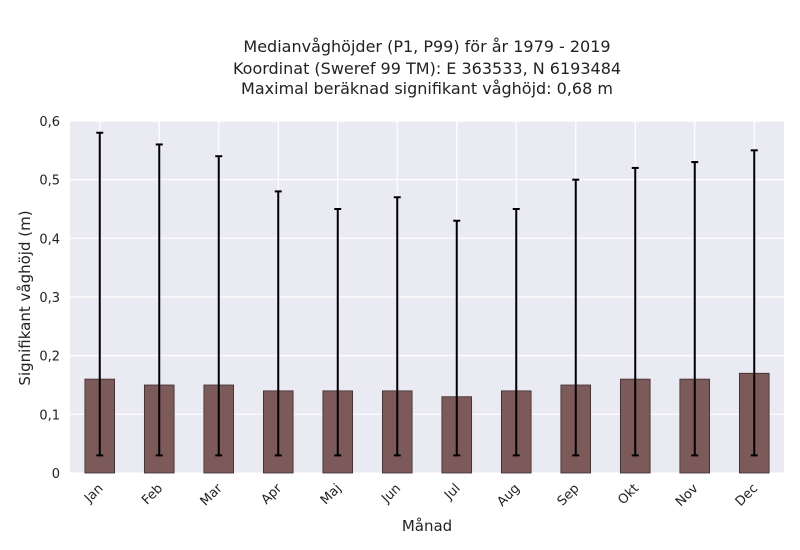 Image resolution: width=800 pixels, height=550 pixels. What do you see at coordinates (569, 495) in the screenshot?
I see `x-tick-label: Sep` at bounding box center [569, 495].